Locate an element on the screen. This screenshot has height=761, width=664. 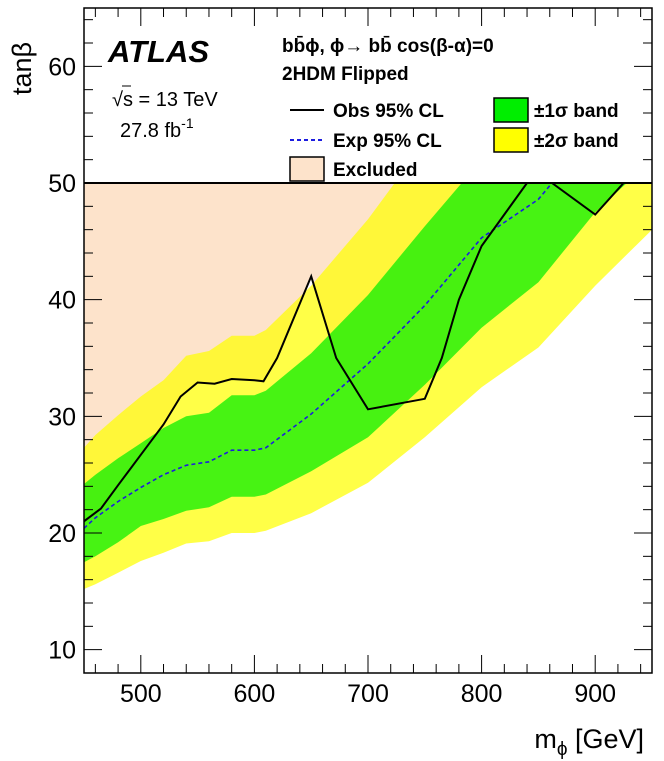
x-tick-label: 600 is located at coordinates (255, 694).